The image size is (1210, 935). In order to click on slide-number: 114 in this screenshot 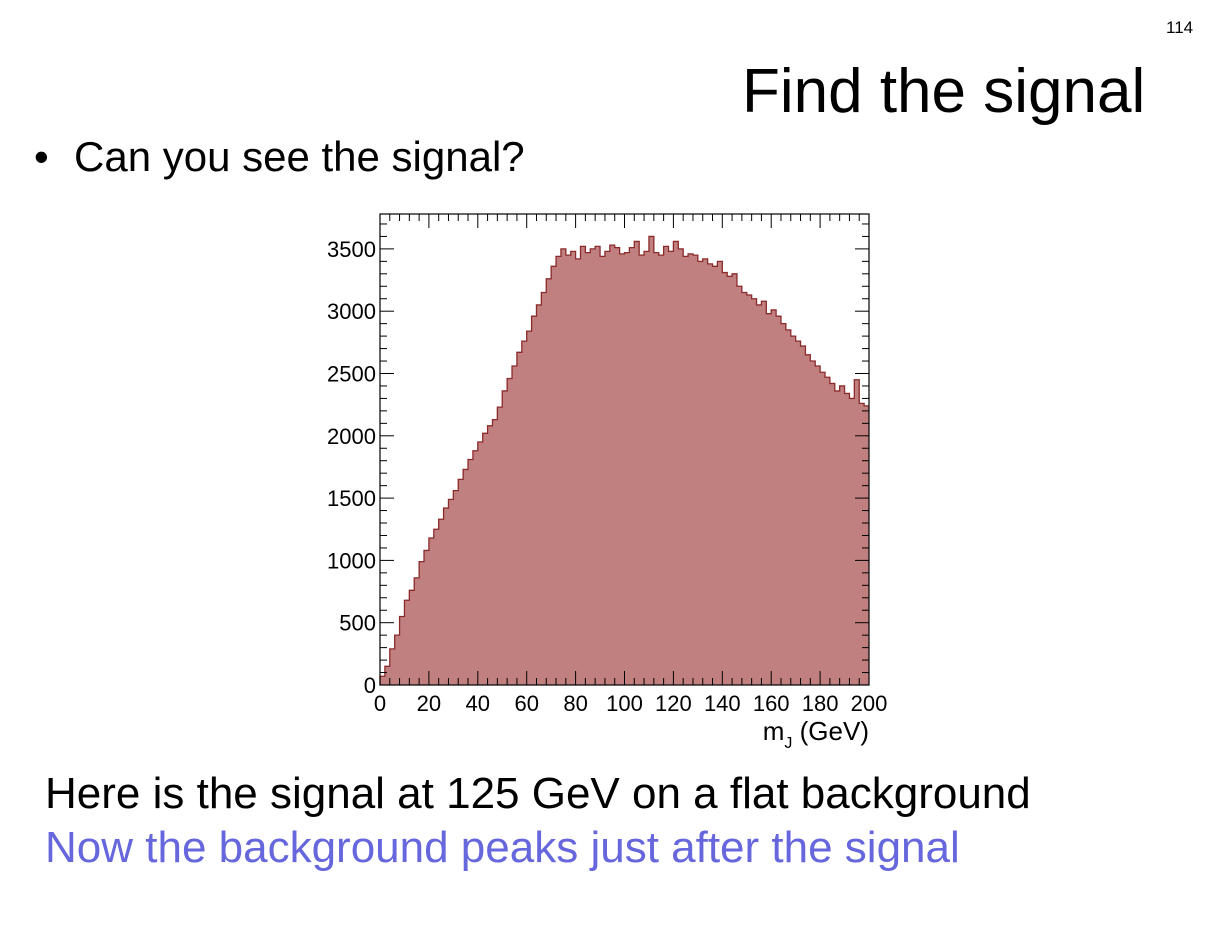, I will do `click(1180, 27)`.